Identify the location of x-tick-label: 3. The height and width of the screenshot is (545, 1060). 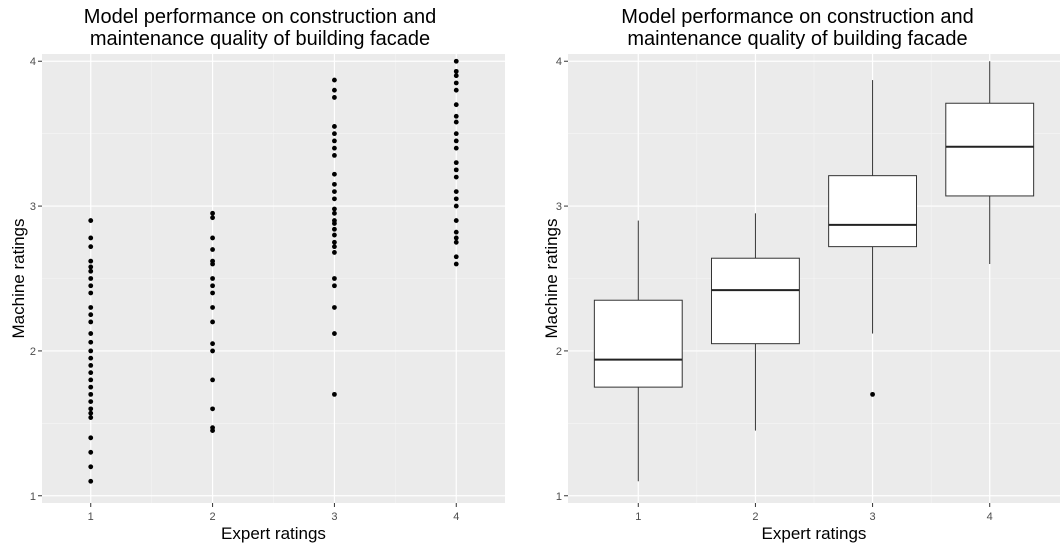
(873, 517).